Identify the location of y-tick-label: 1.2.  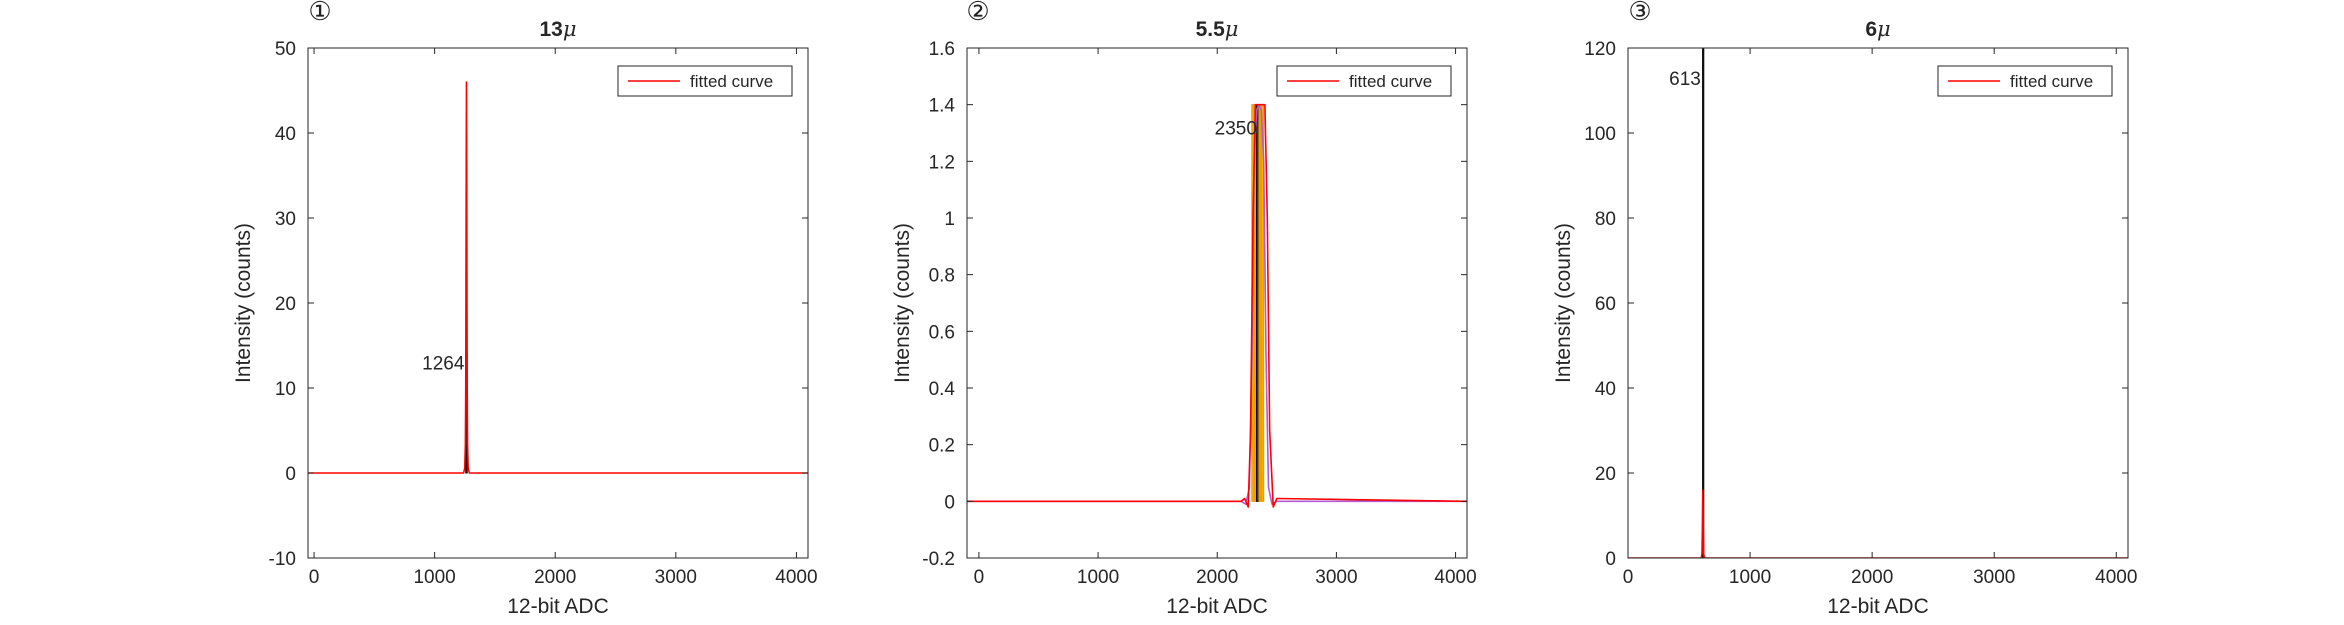
(942, 162).